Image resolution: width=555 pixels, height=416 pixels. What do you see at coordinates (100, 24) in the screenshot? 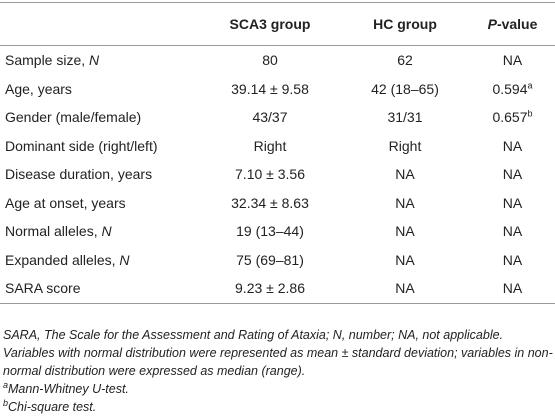
I see `header-cell` at bounding box center [100, 24].